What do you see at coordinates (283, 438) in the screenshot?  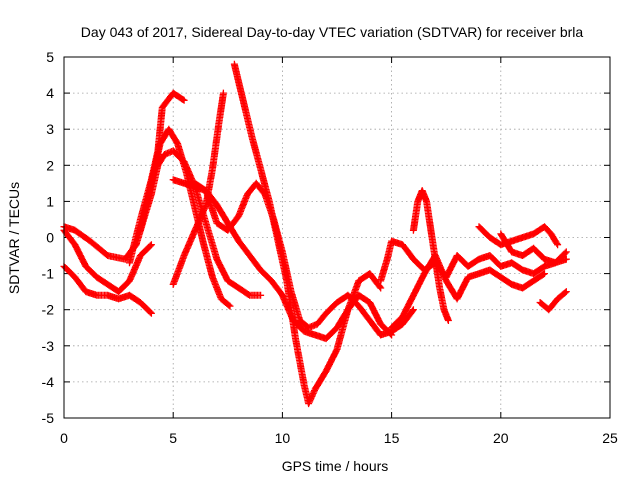 I see `x-tick-label: 10` at bounding box center [283, 438].